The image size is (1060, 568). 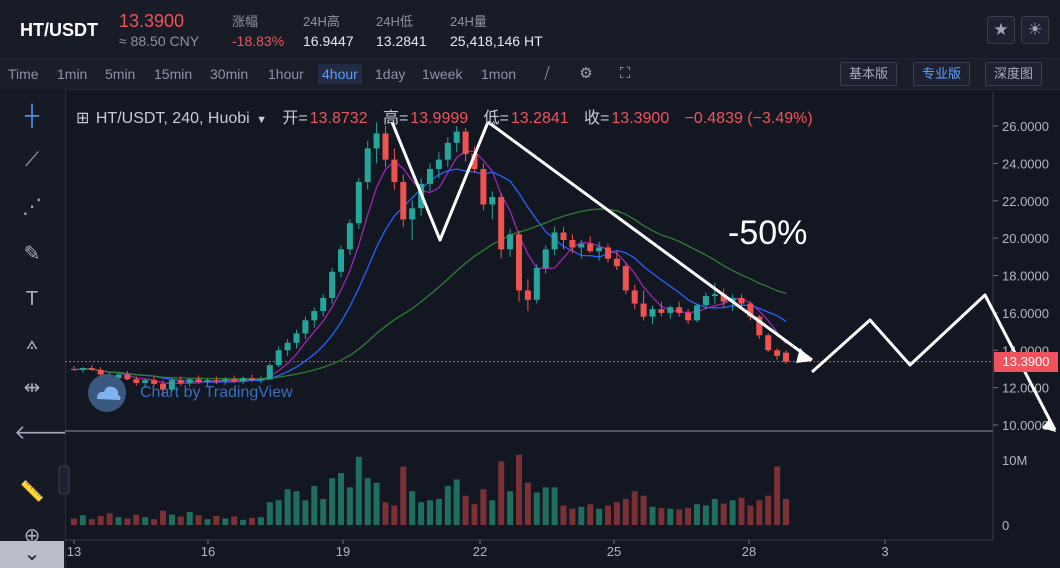 What do you see at coordinates (32, 207) in the screenshot?
I see `pitchfork-icon: ⋰` at bounding box center [32, 207].